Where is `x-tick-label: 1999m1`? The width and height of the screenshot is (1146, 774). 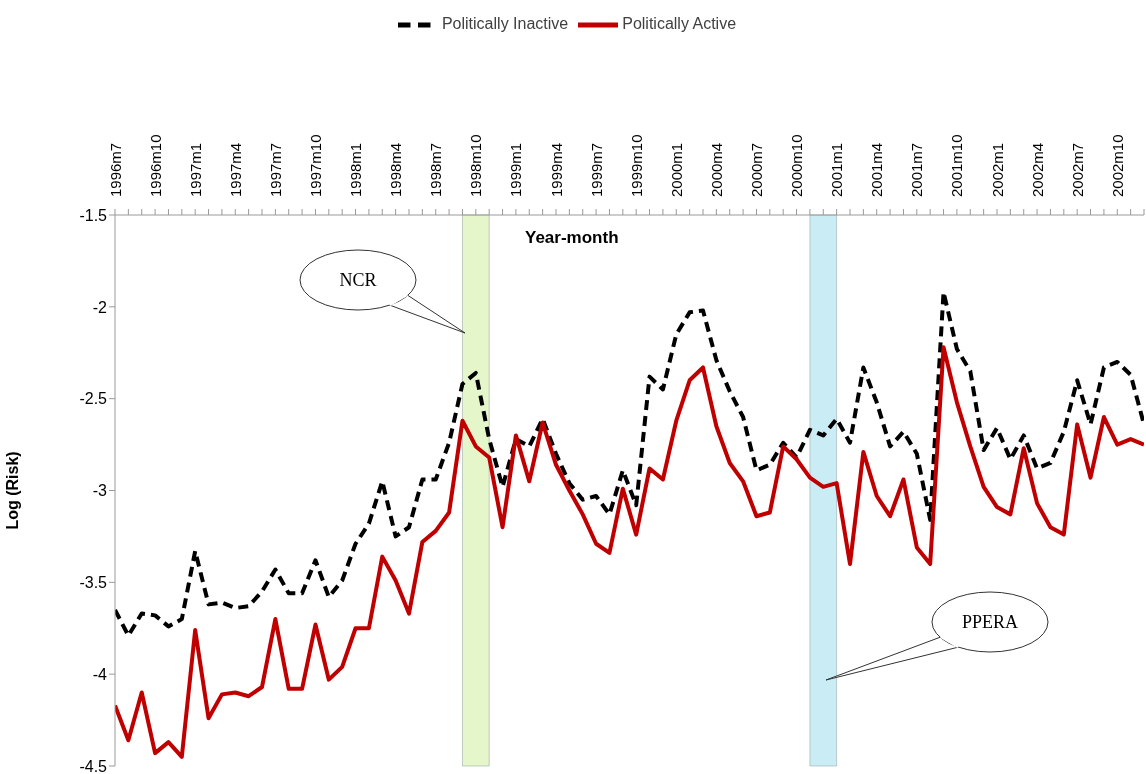
x-tick-label: 1999m1 is located at coordinates (516, 169).